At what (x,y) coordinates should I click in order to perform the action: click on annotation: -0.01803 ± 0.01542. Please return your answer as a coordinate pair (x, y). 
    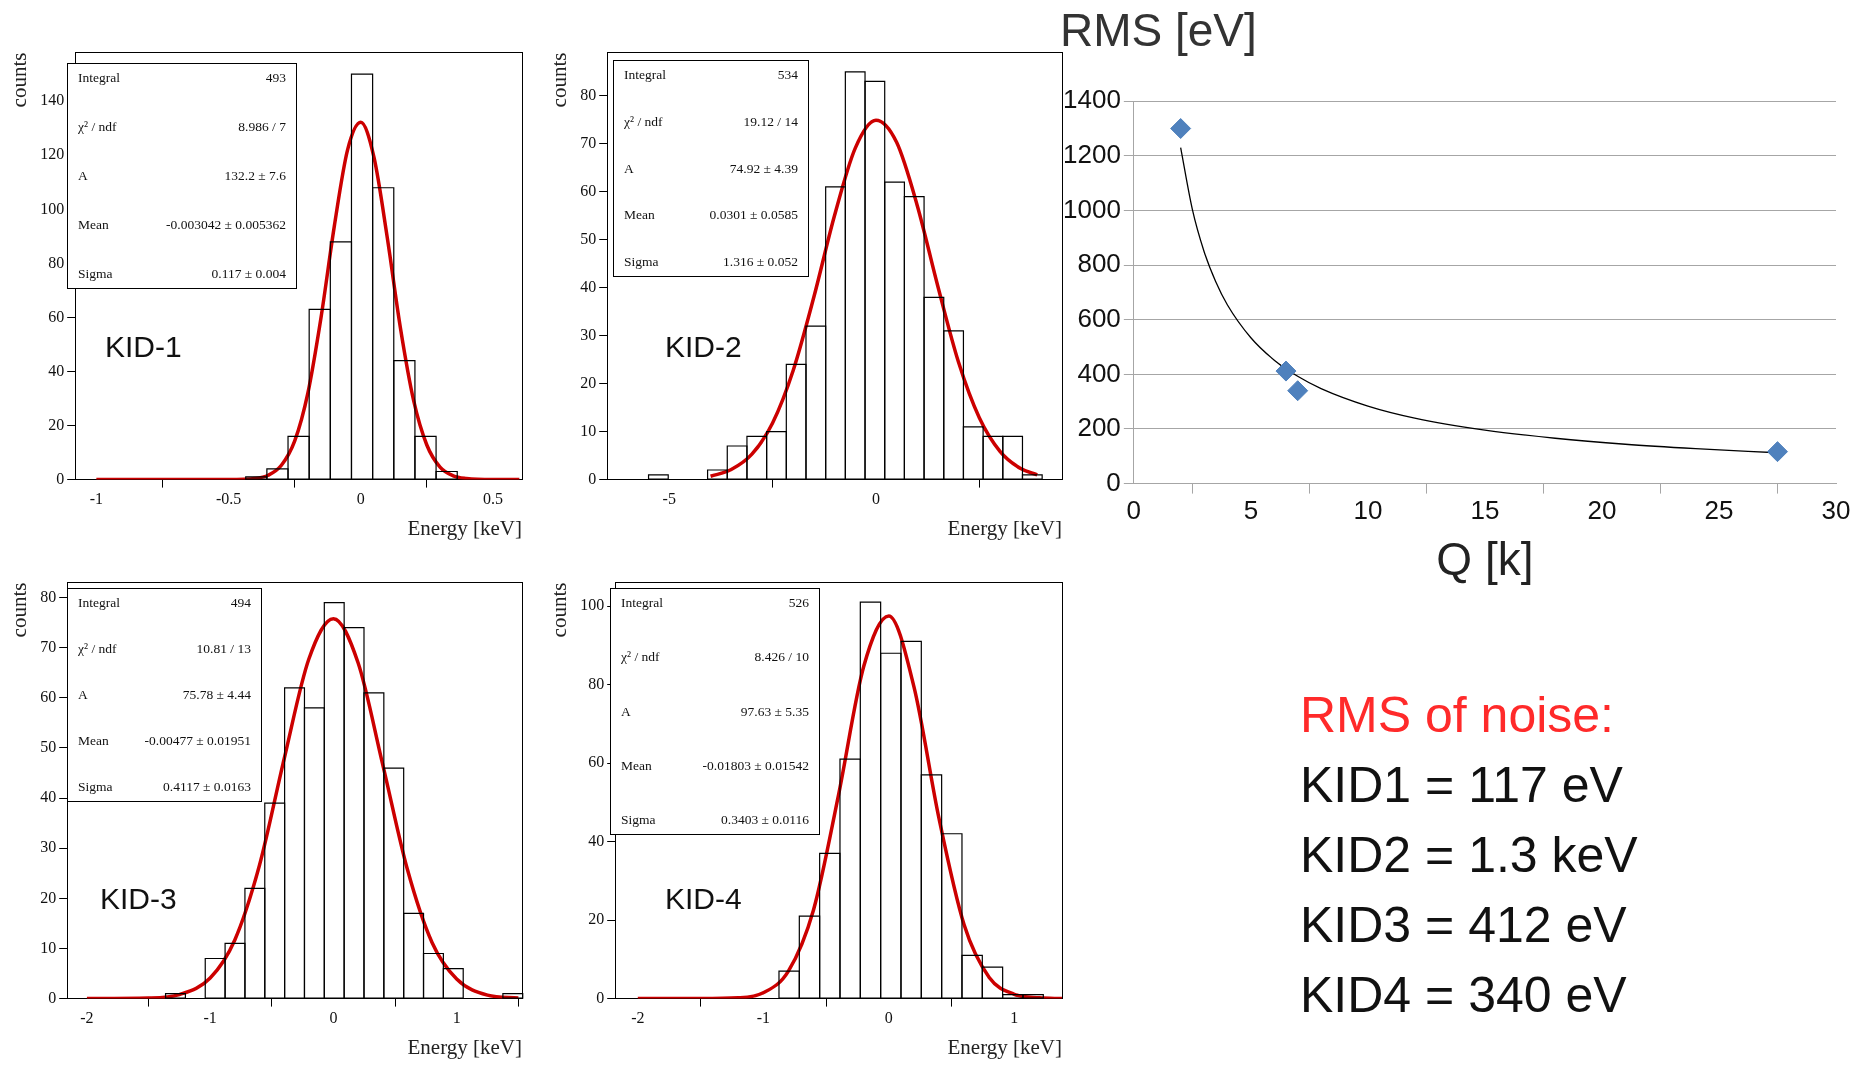
    Looking at the image, I should click on (755, 765).